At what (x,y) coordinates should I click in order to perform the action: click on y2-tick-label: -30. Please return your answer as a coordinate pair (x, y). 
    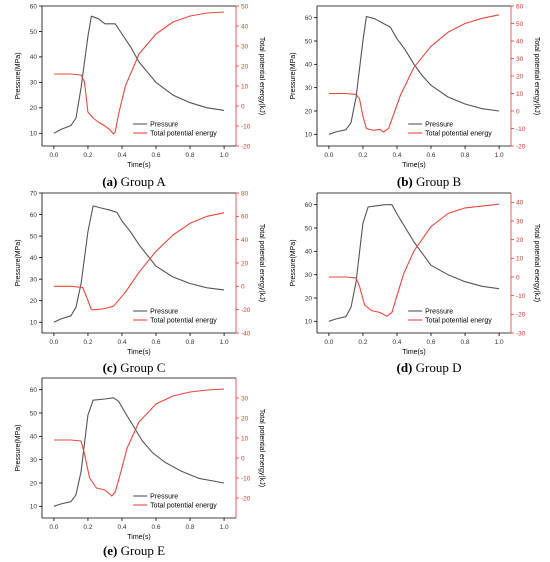
    Looking at the image, I should click on (521, 333).